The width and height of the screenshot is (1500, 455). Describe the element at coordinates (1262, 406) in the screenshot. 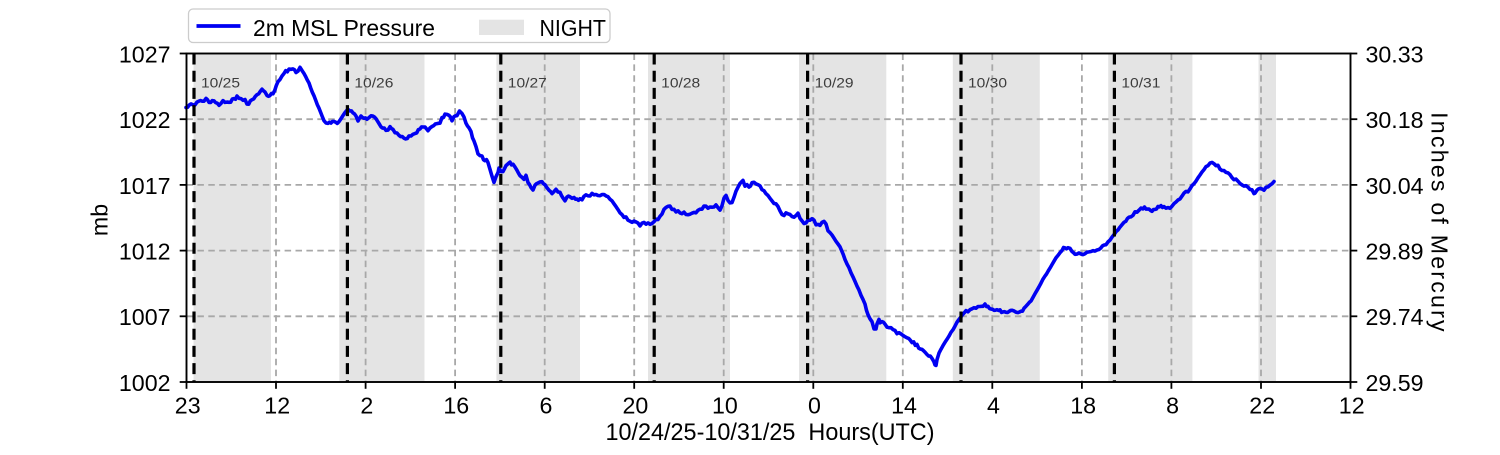

I see `svg-text: 22` at that location.